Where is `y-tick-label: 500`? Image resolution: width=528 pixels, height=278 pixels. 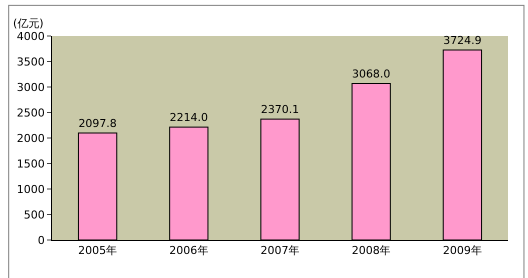
y-tick-label: 500 is located at coordinates (34, 215).